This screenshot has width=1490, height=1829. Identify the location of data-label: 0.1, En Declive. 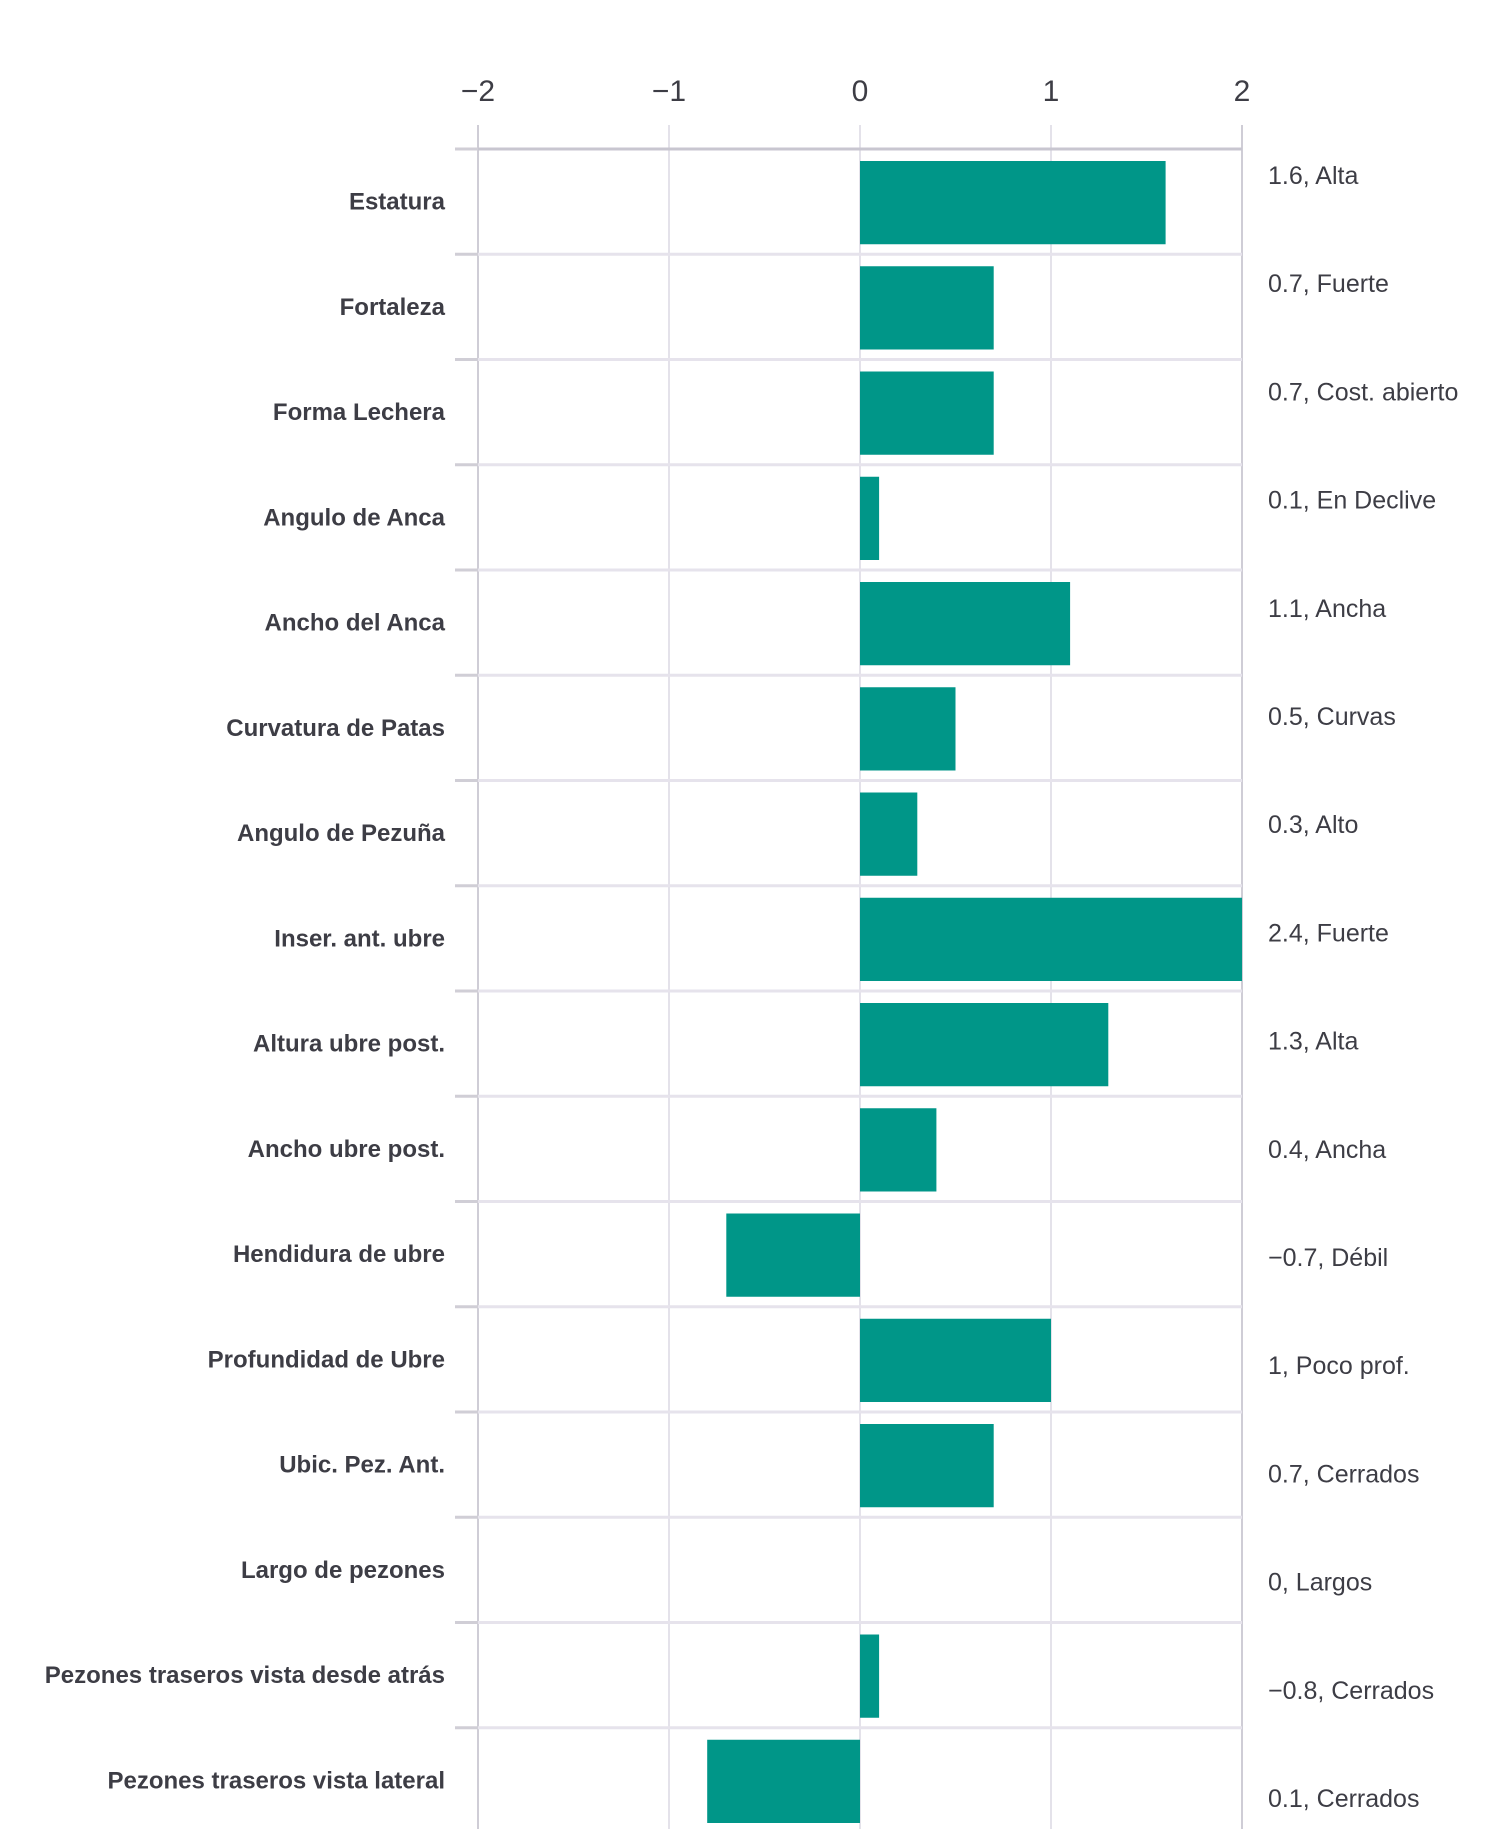
(1352, 501).